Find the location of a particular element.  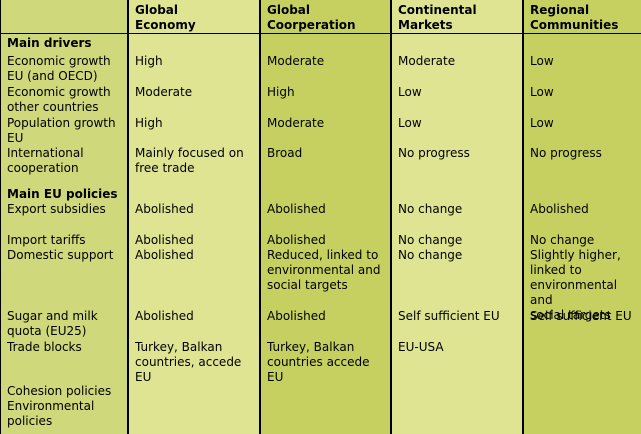

cell-global-economy: Turkey, Balkan countries, accede EU is located at coordinates (188, 362).